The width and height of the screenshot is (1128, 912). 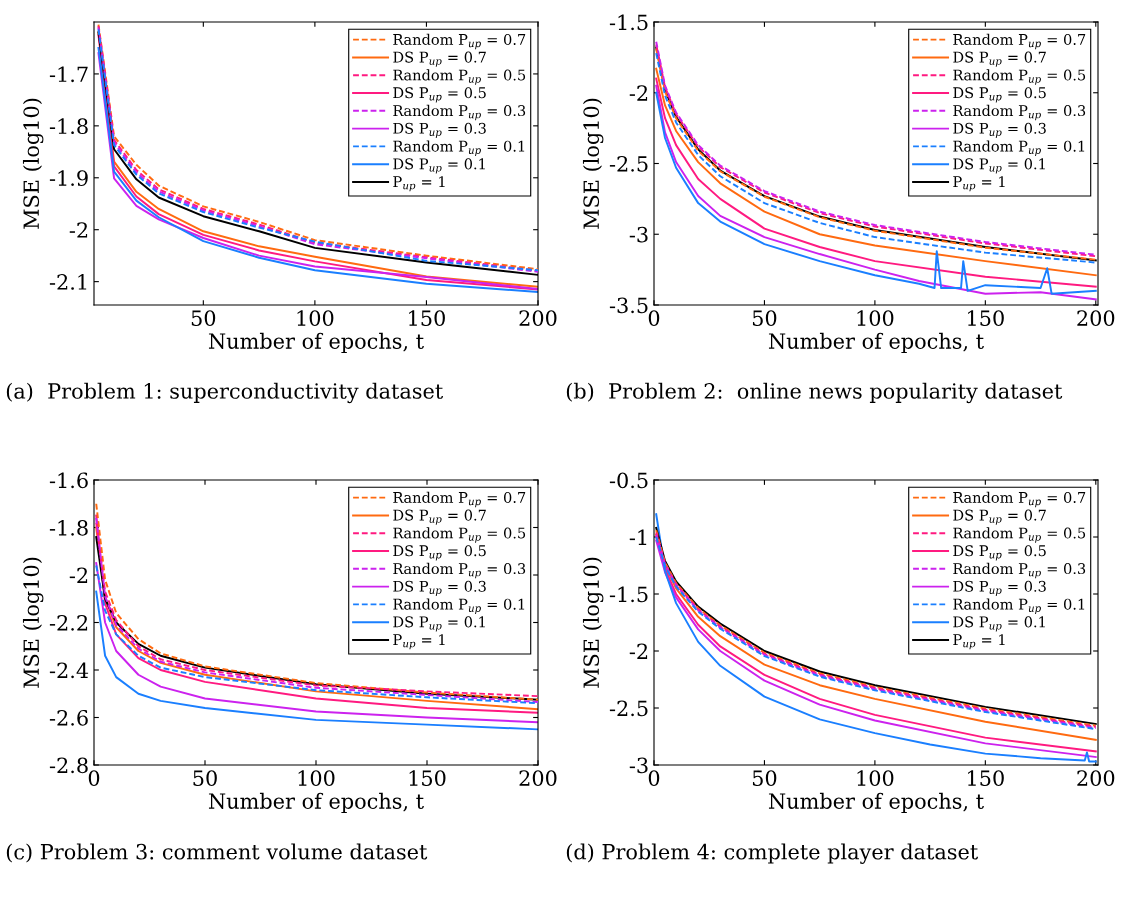 I want to click on y-tick-label: -1, so click(x=638, y=537).